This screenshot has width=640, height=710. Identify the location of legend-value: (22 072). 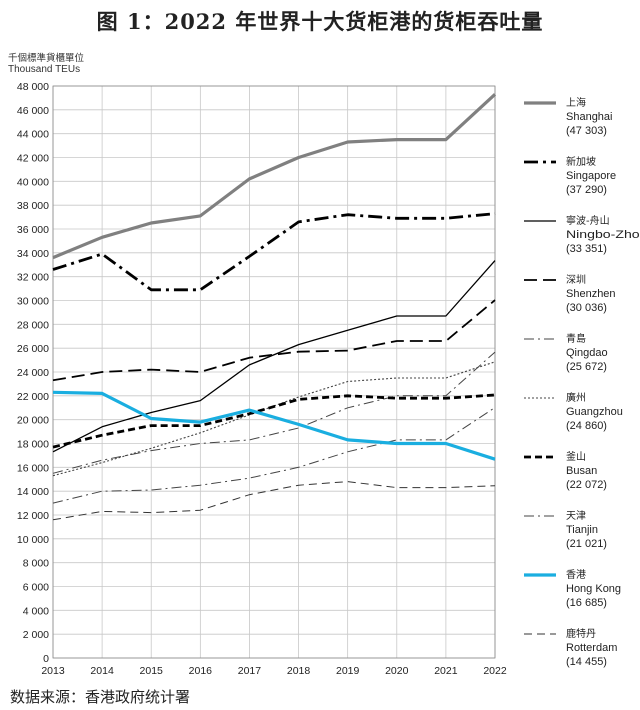
(586, 485).